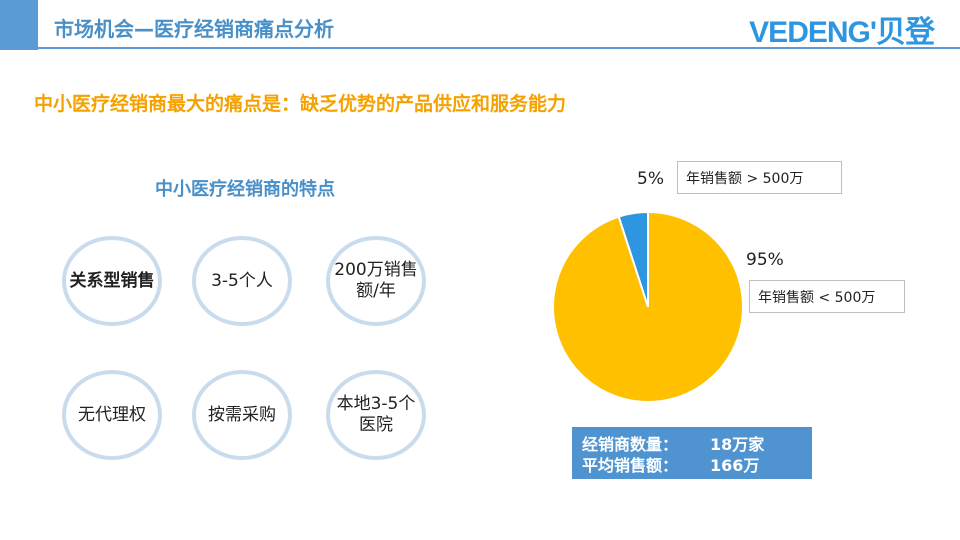 Image resolution: width=960 pixels, height=540 pixels. I want to click on page-title: 市场机会—医疗经销商痛点分析, so click(194, 29).